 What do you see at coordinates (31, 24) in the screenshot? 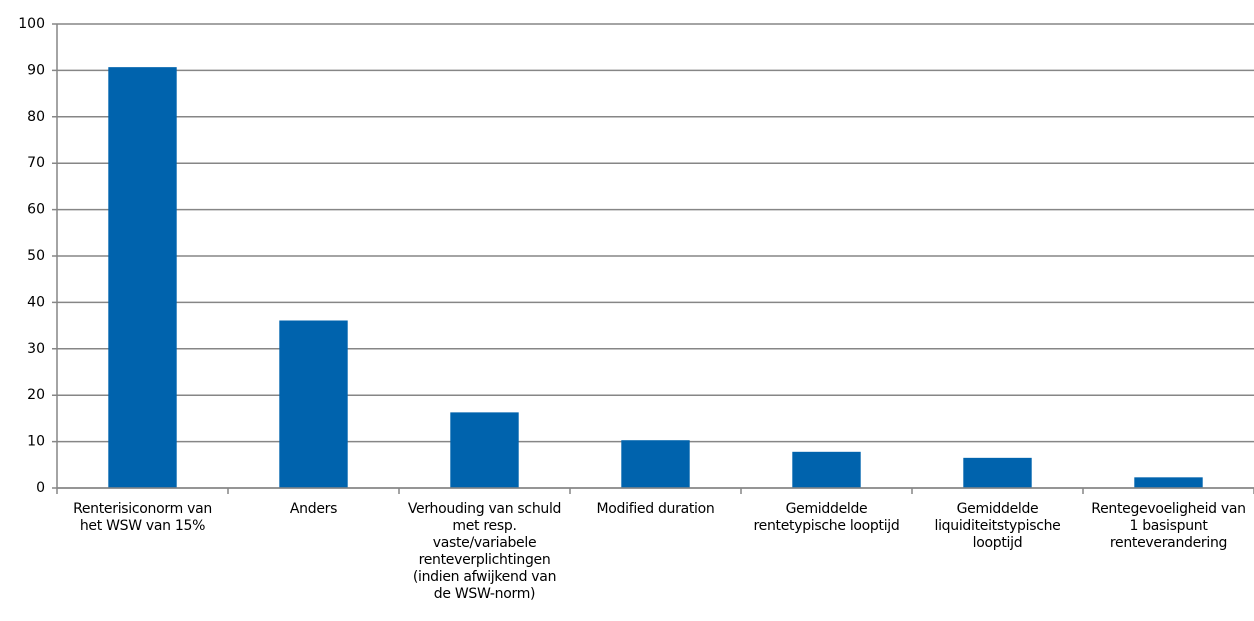
I see `y-tick-label: 100` at bounding box center [31, 24].